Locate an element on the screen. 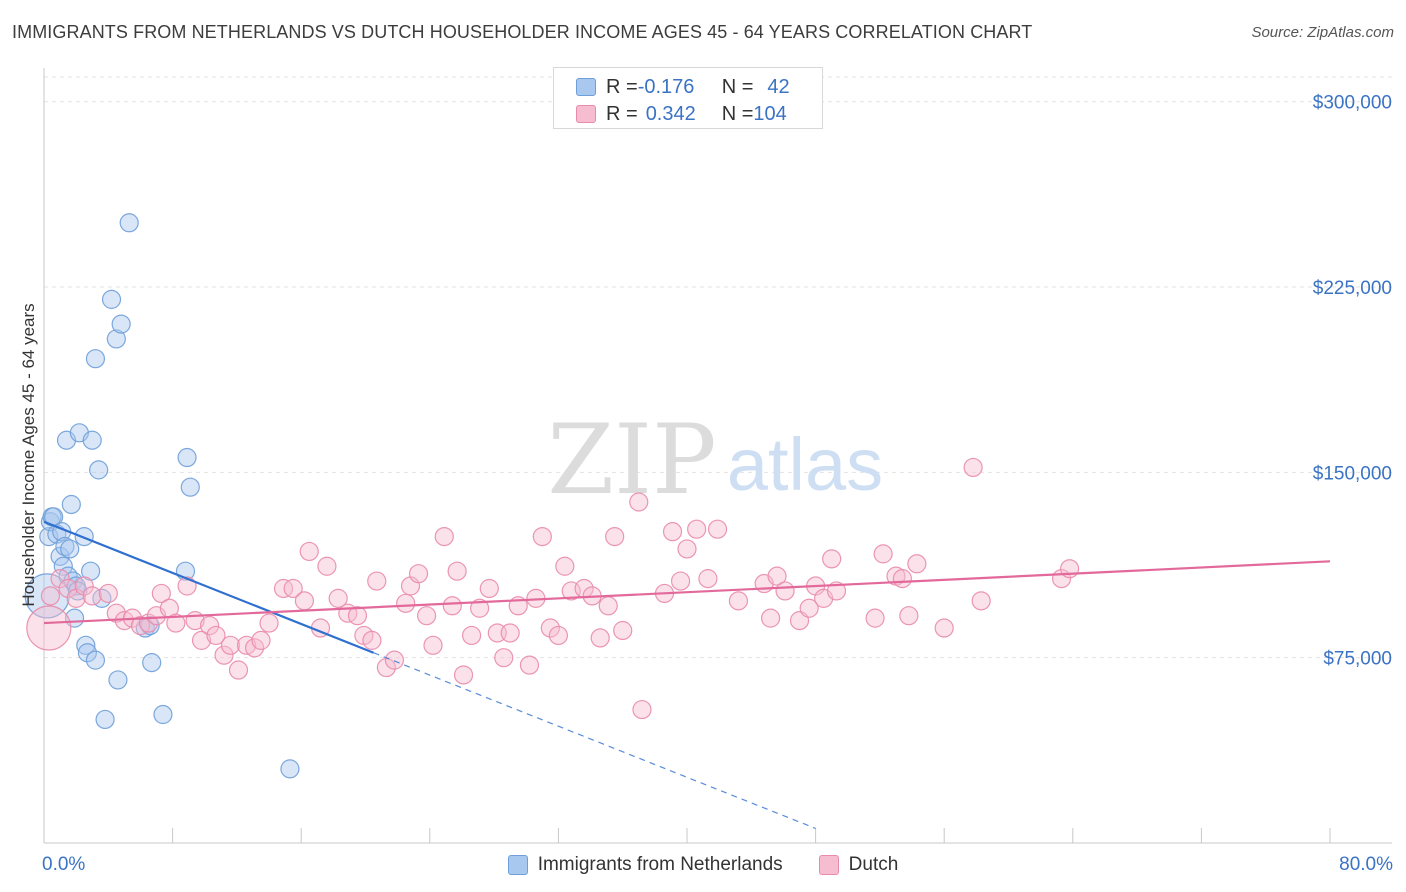  legend-item-dutch: Dutch is located at coordinates (858, 865).